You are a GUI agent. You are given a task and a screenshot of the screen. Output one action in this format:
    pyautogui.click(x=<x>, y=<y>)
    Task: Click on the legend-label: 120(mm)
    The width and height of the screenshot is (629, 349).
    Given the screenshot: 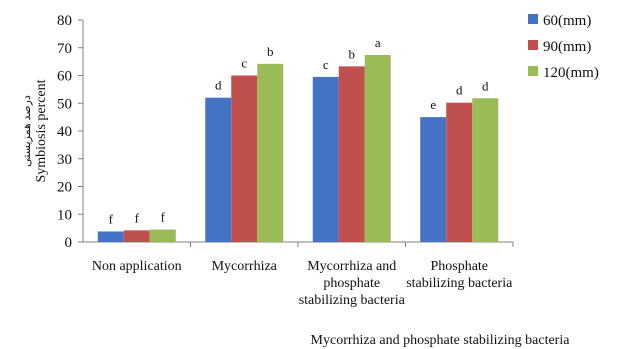 What is the action you would take?
    pyautogui.click(x=571, y=73)
    